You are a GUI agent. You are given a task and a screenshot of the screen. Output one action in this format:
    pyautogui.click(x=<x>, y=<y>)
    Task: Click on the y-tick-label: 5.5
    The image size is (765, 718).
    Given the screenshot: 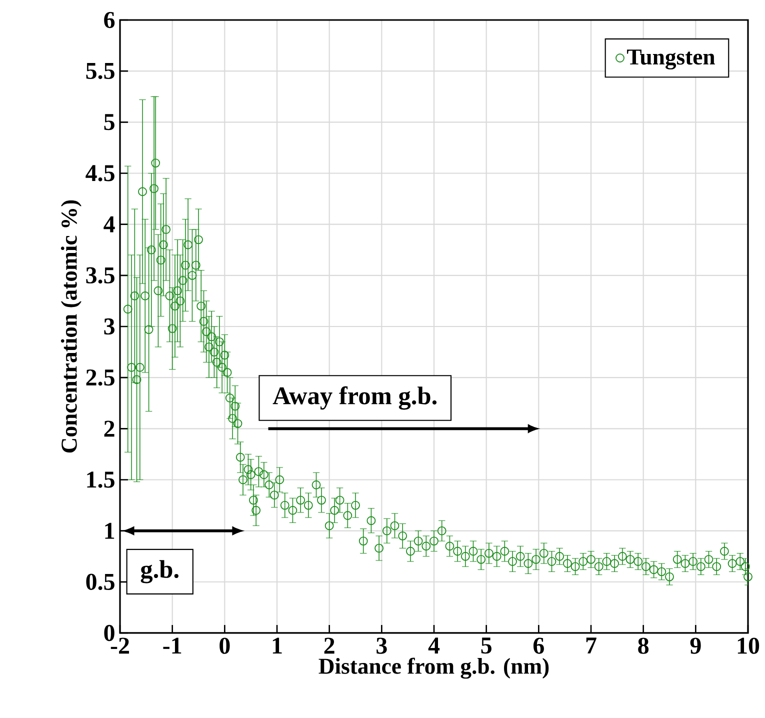 What is the action you would take?
    pyautogui.click(x=100, y=71)
    